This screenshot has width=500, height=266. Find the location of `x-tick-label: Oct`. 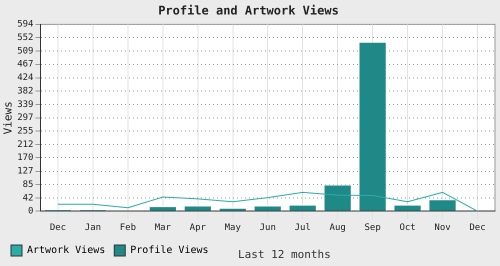

x-tick-label: Oct is located at coordinates (407, 227).